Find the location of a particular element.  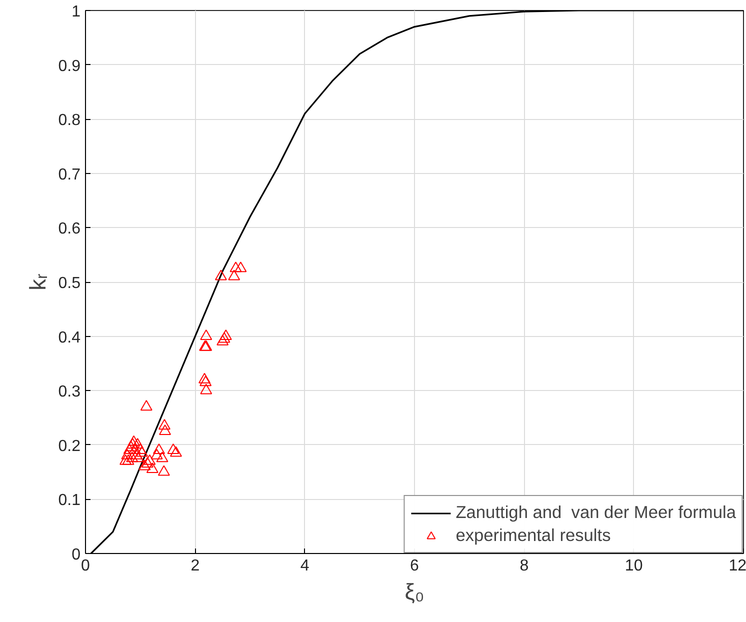

x-tick-label: 6 is located at coordinates (415, 566).